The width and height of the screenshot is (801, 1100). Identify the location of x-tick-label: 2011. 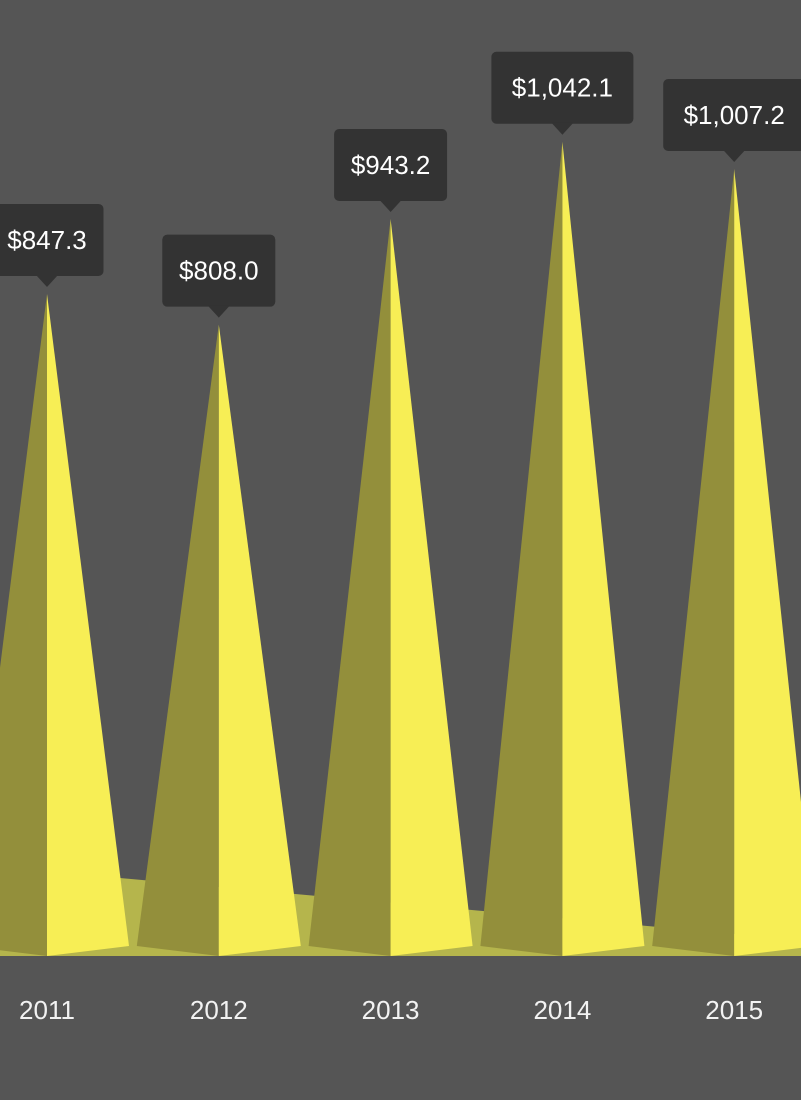
(47, 1010).